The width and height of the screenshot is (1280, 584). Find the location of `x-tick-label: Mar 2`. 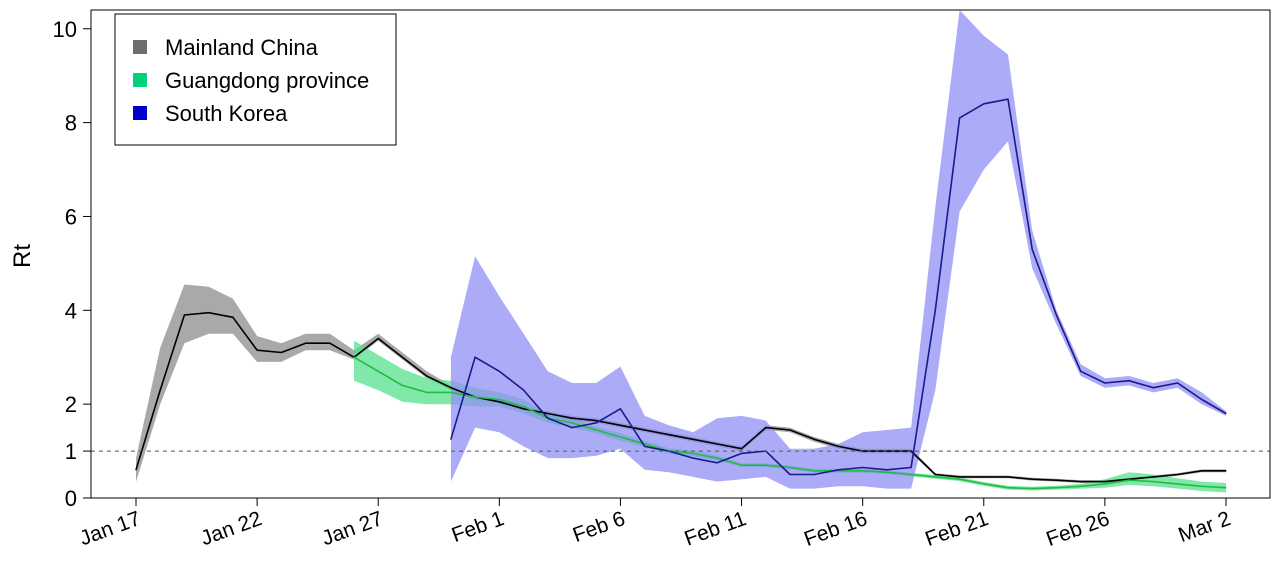

x-tick-label: Mar 2 is located at coordinates (1204, 527).